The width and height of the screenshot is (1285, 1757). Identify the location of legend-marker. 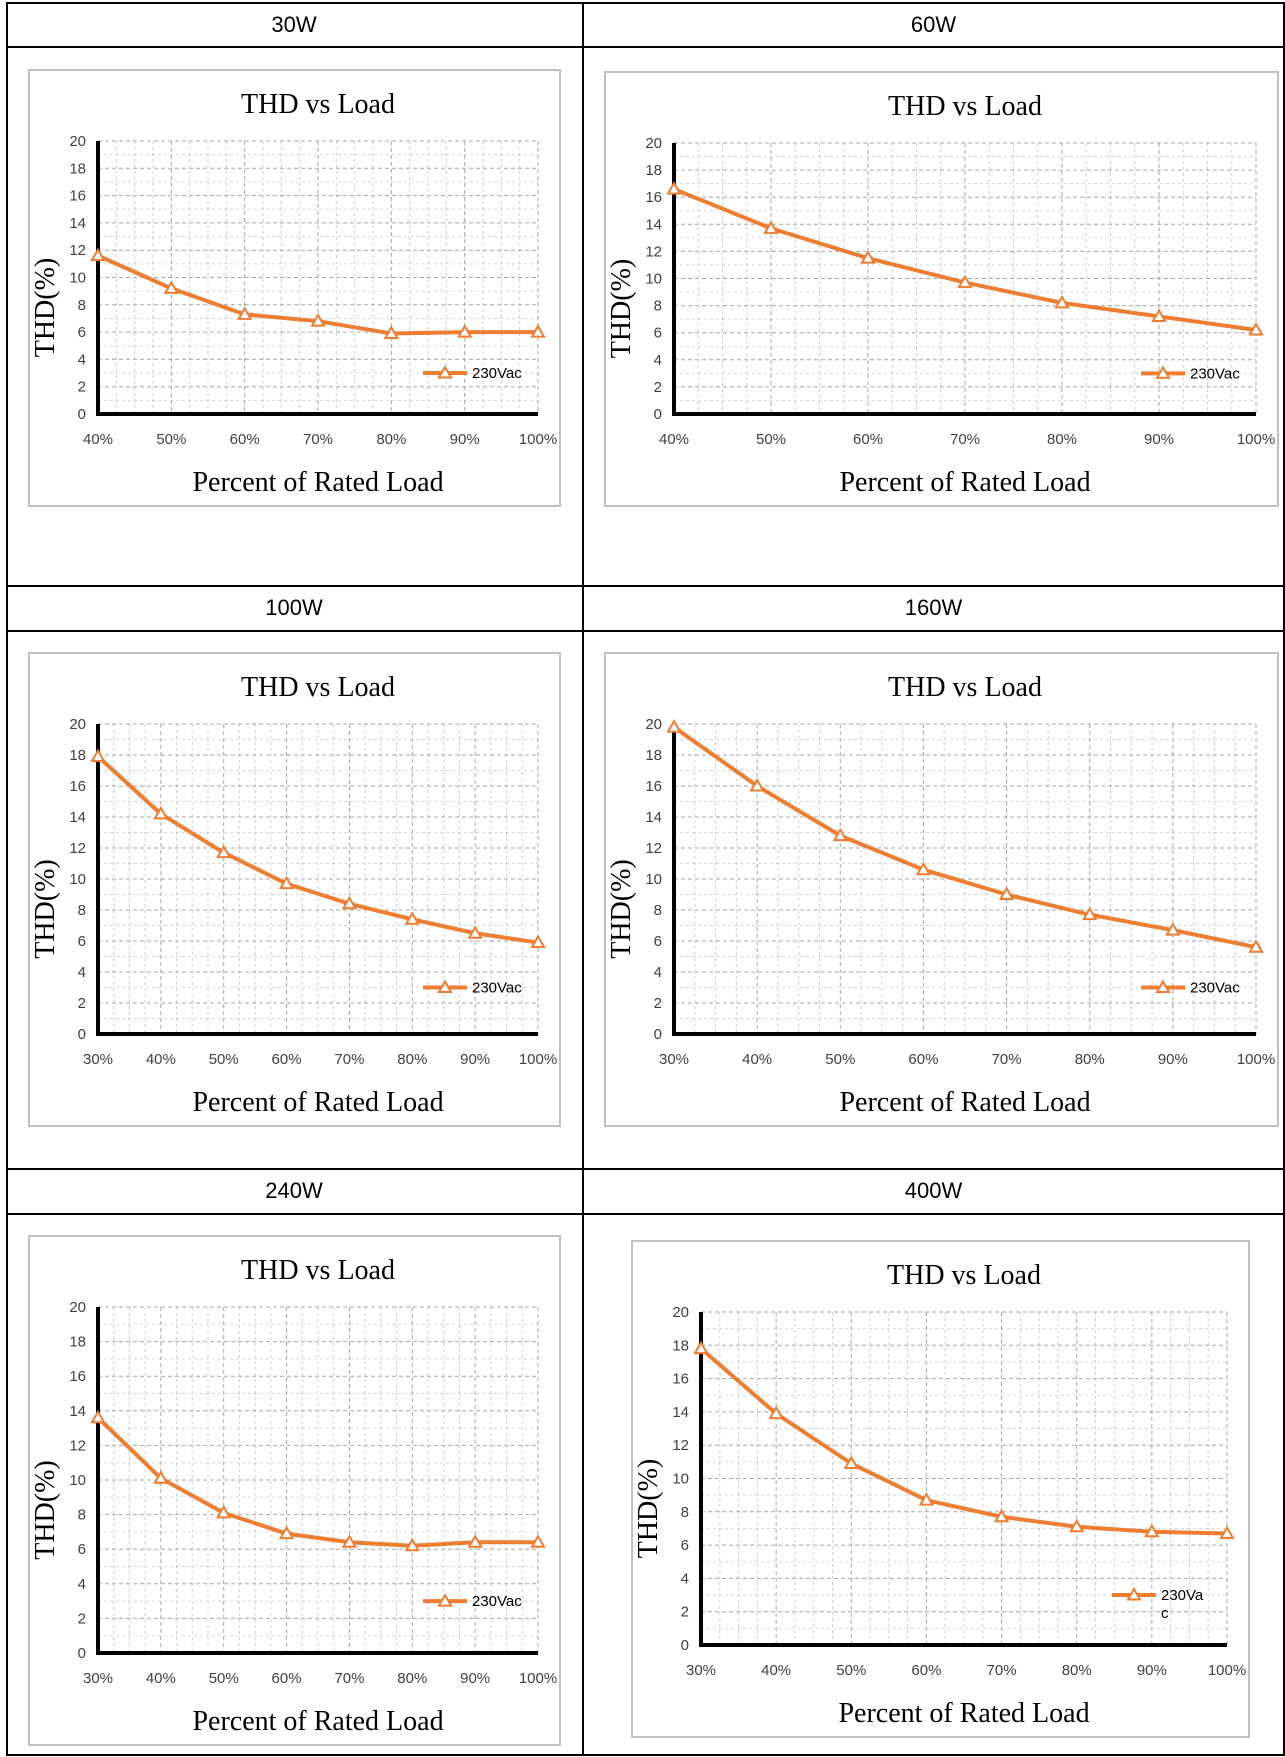
(1134, 1594).